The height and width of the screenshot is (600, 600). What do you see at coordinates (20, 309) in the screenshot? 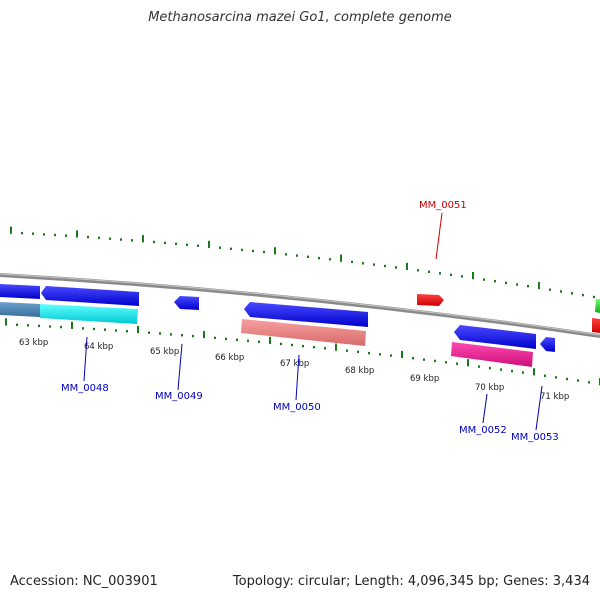
I see `ring-steel` at bounding box center [20, 309].